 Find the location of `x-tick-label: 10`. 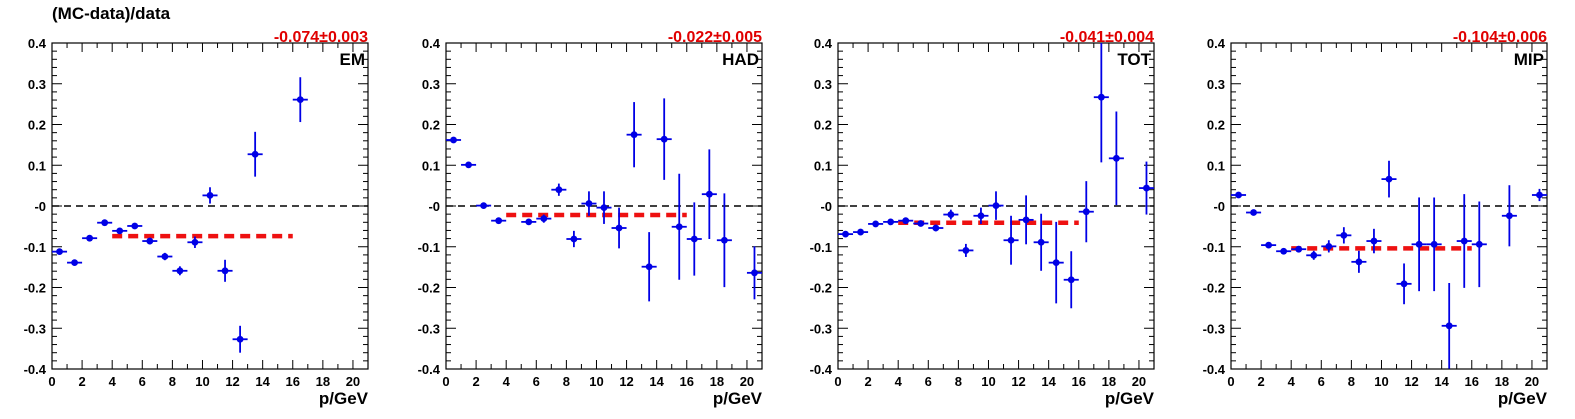

x-tick-label: 10 is located at coordinates (1381, 381).